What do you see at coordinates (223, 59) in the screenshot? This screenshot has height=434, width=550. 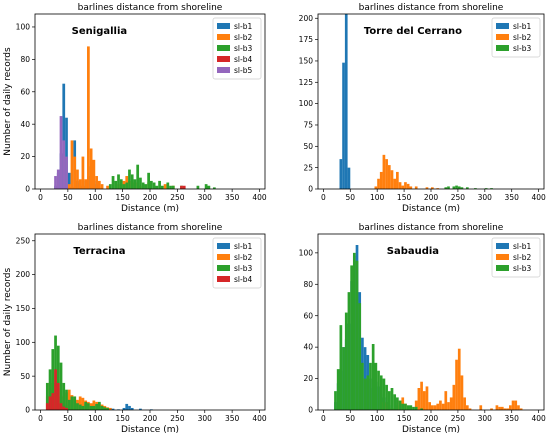 I see `legend-swatch-sl-b4` at bounding box center [223, 59].